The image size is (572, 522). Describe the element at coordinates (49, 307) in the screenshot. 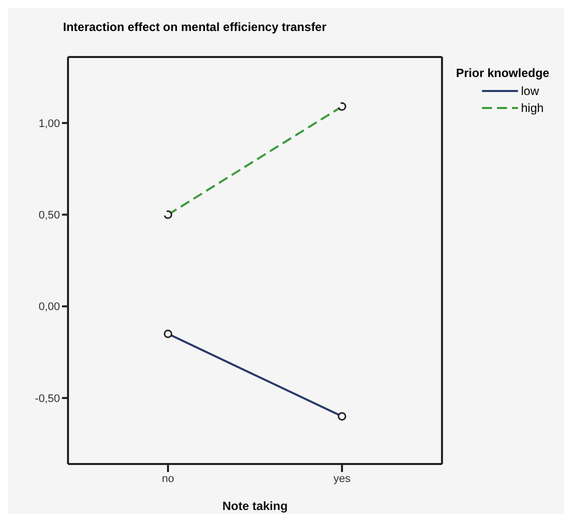

I see `y-tick-label: 0,00` at that location.